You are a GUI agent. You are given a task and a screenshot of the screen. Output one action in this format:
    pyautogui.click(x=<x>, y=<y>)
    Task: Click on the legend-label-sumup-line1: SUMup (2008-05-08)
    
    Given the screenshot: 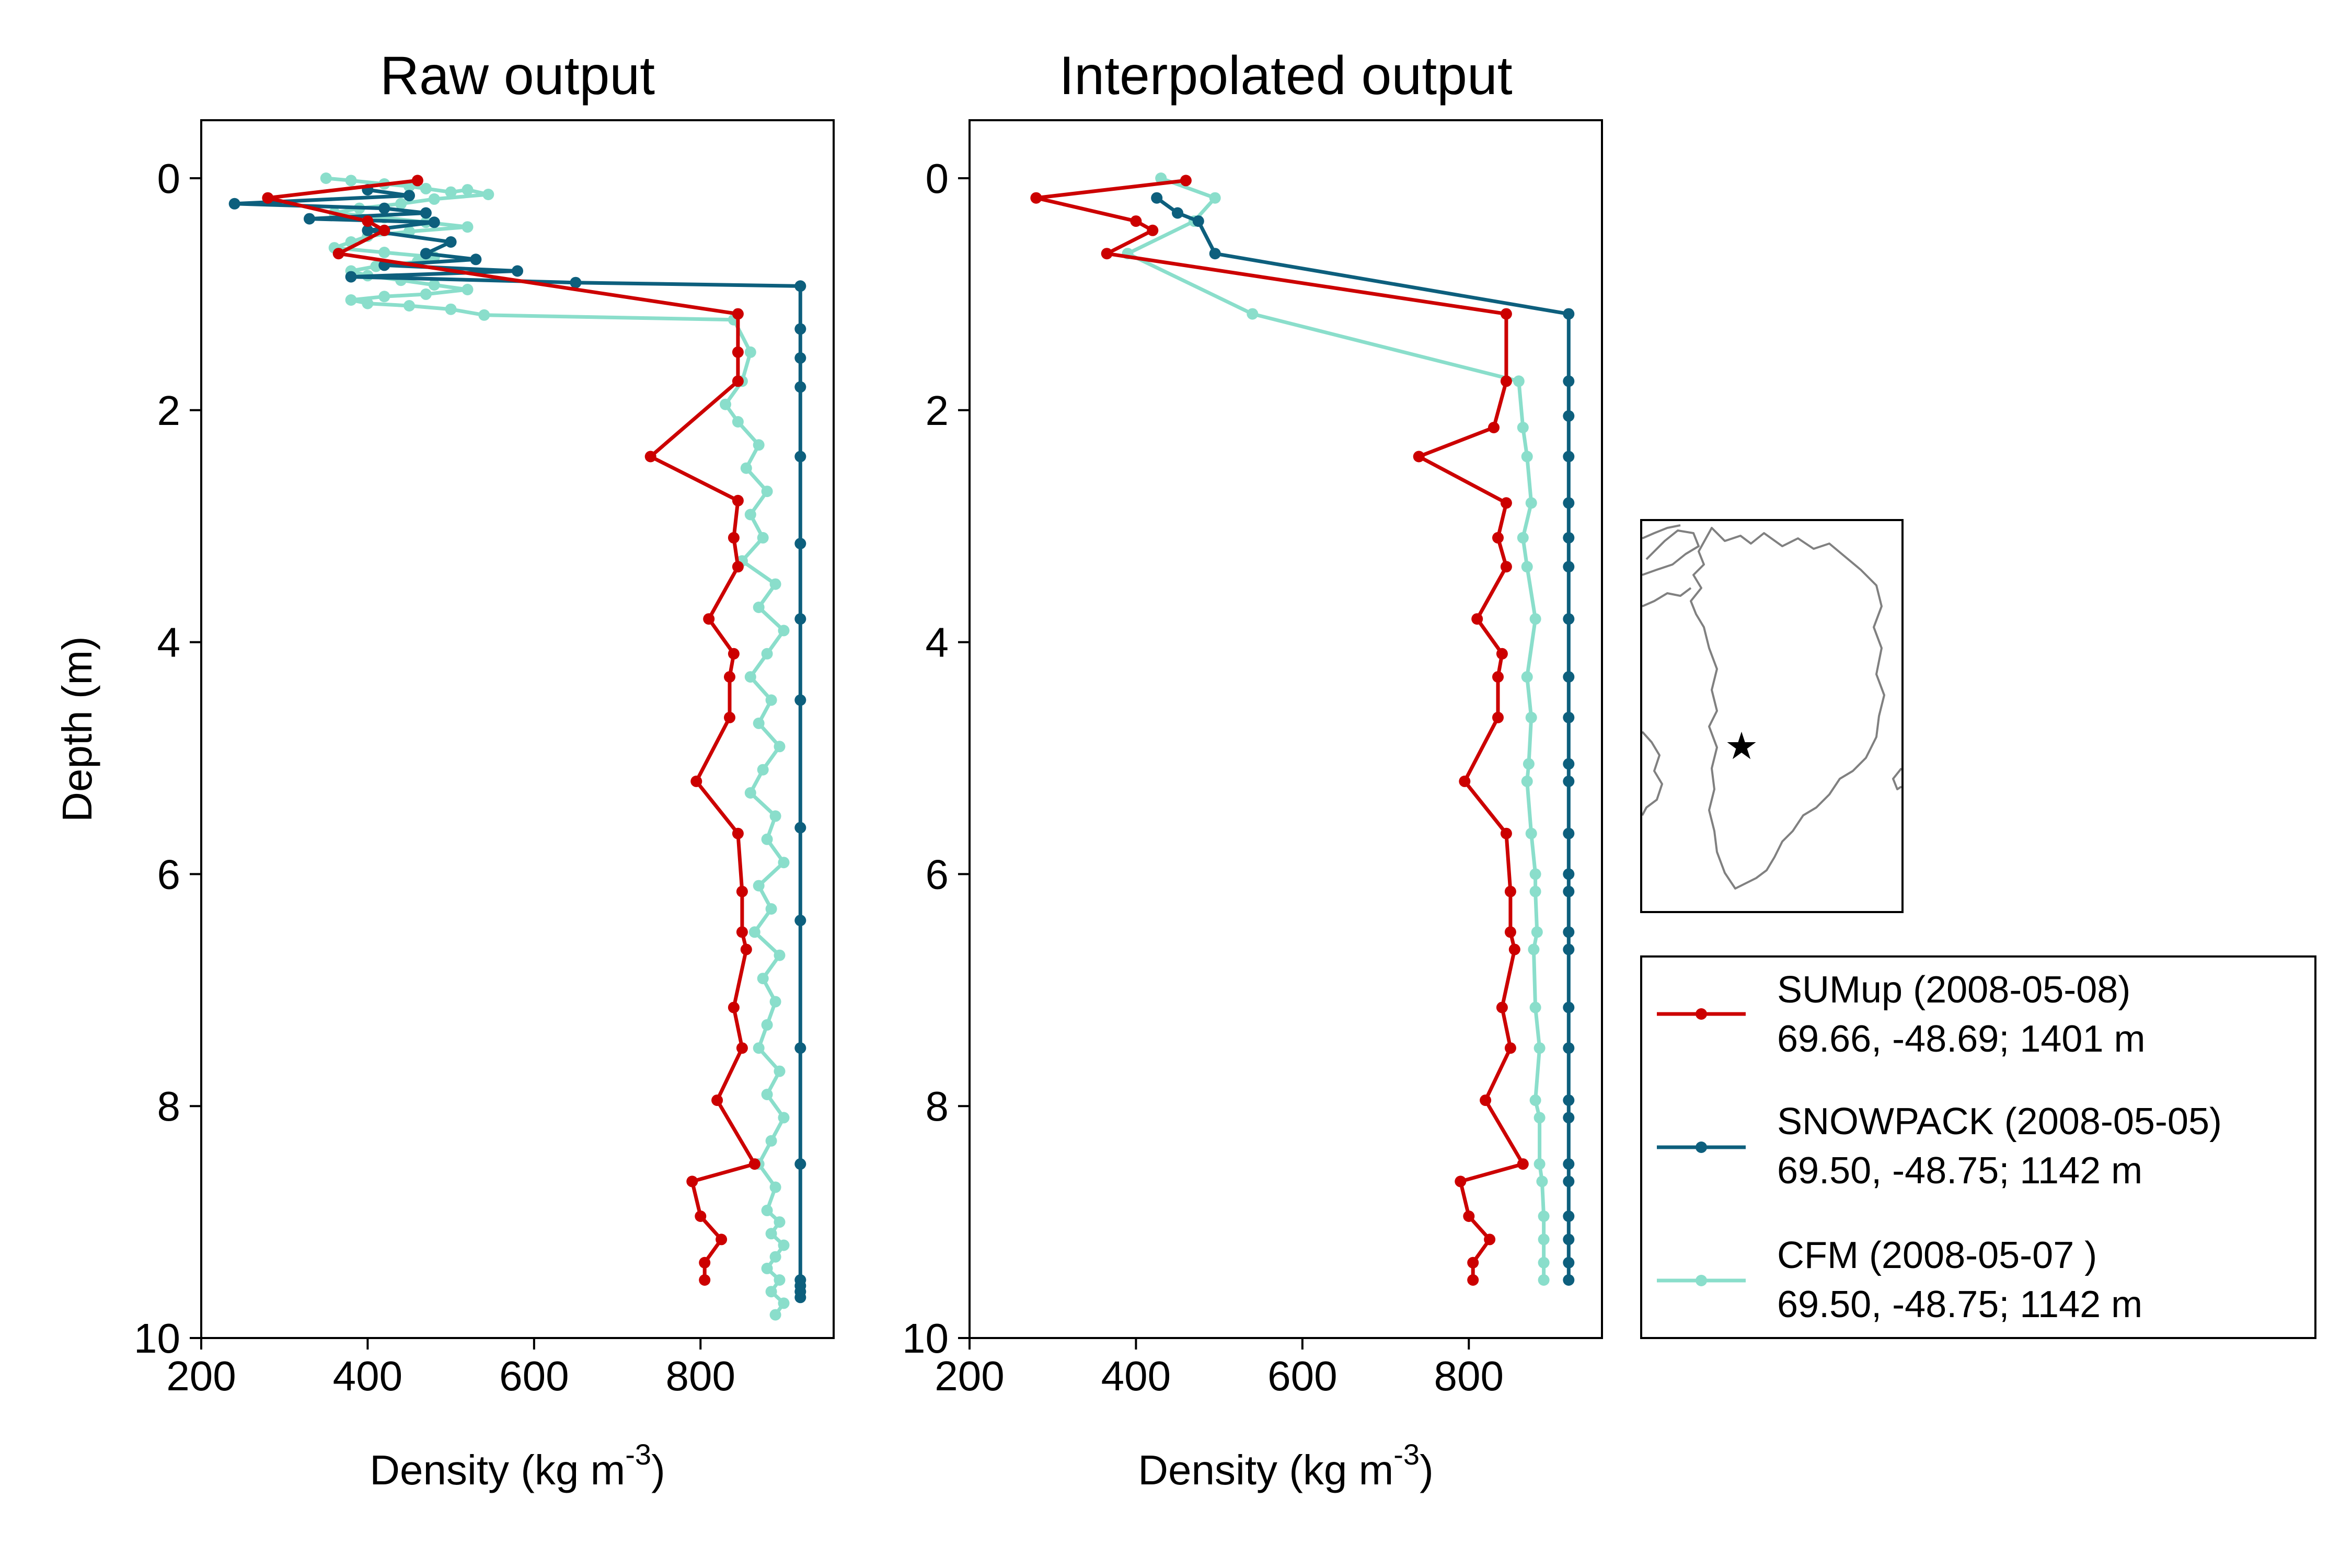 What is the action you would take?
    pyautogui.click(x=1953, y=990)
    